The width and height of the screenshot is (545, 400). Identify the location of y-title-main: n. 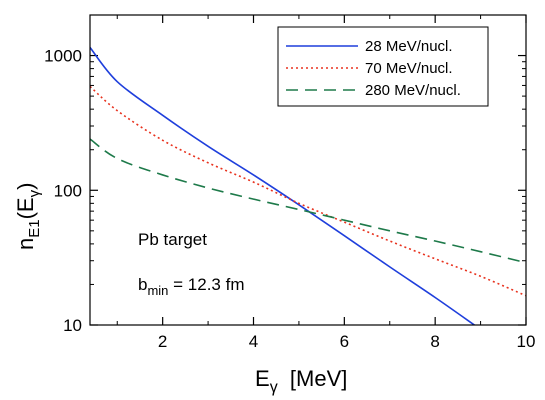
(25, 244).